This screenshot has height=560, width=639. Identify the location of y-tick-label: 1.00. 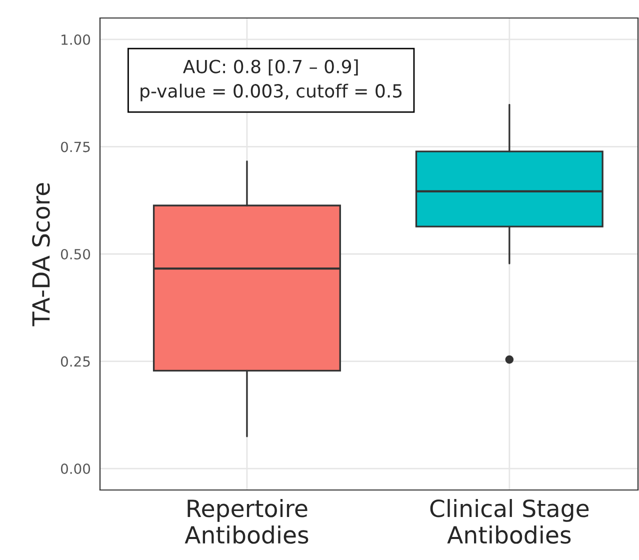
(76, 39).